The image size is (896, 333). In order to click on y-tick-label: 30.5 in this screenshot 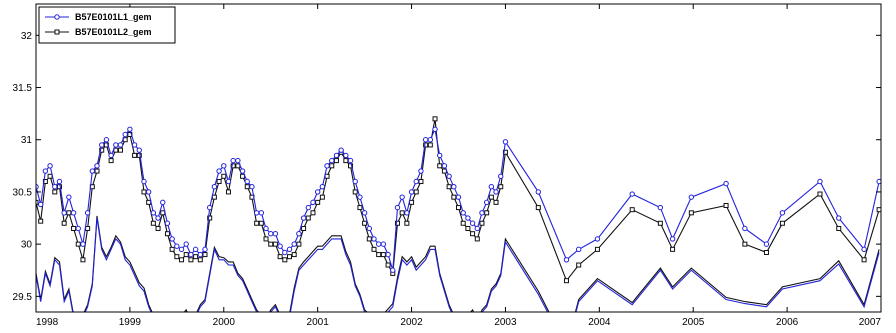, I will do `click(23, 192)`.